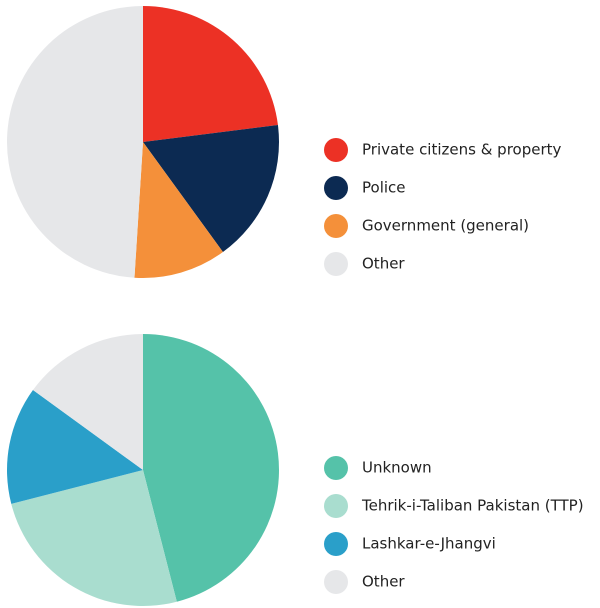 The image size is (600, 608). Describe the element at coordinates (445, 226) in the screenshot. I see `legend-label: Government (general)` at that location.